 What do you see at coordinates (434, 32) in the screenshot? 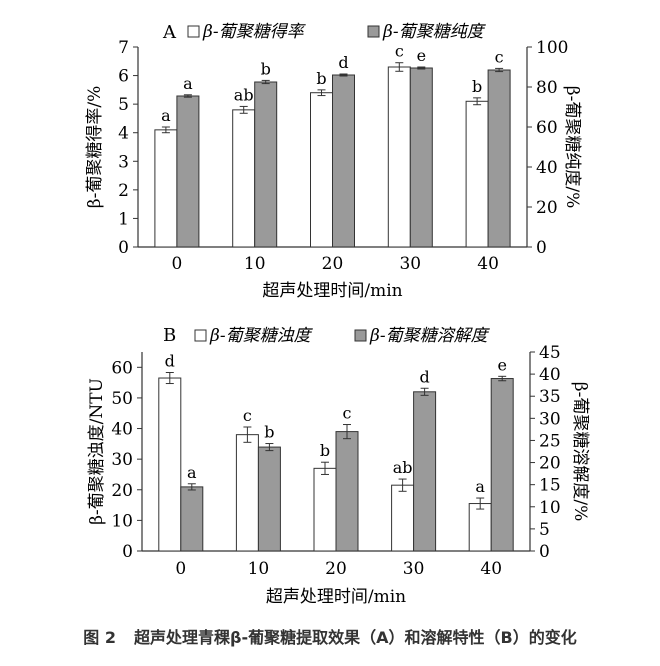
I see `panel-a-legend-label: β-葡聚糖纯度` at bounding box center [434, 32].